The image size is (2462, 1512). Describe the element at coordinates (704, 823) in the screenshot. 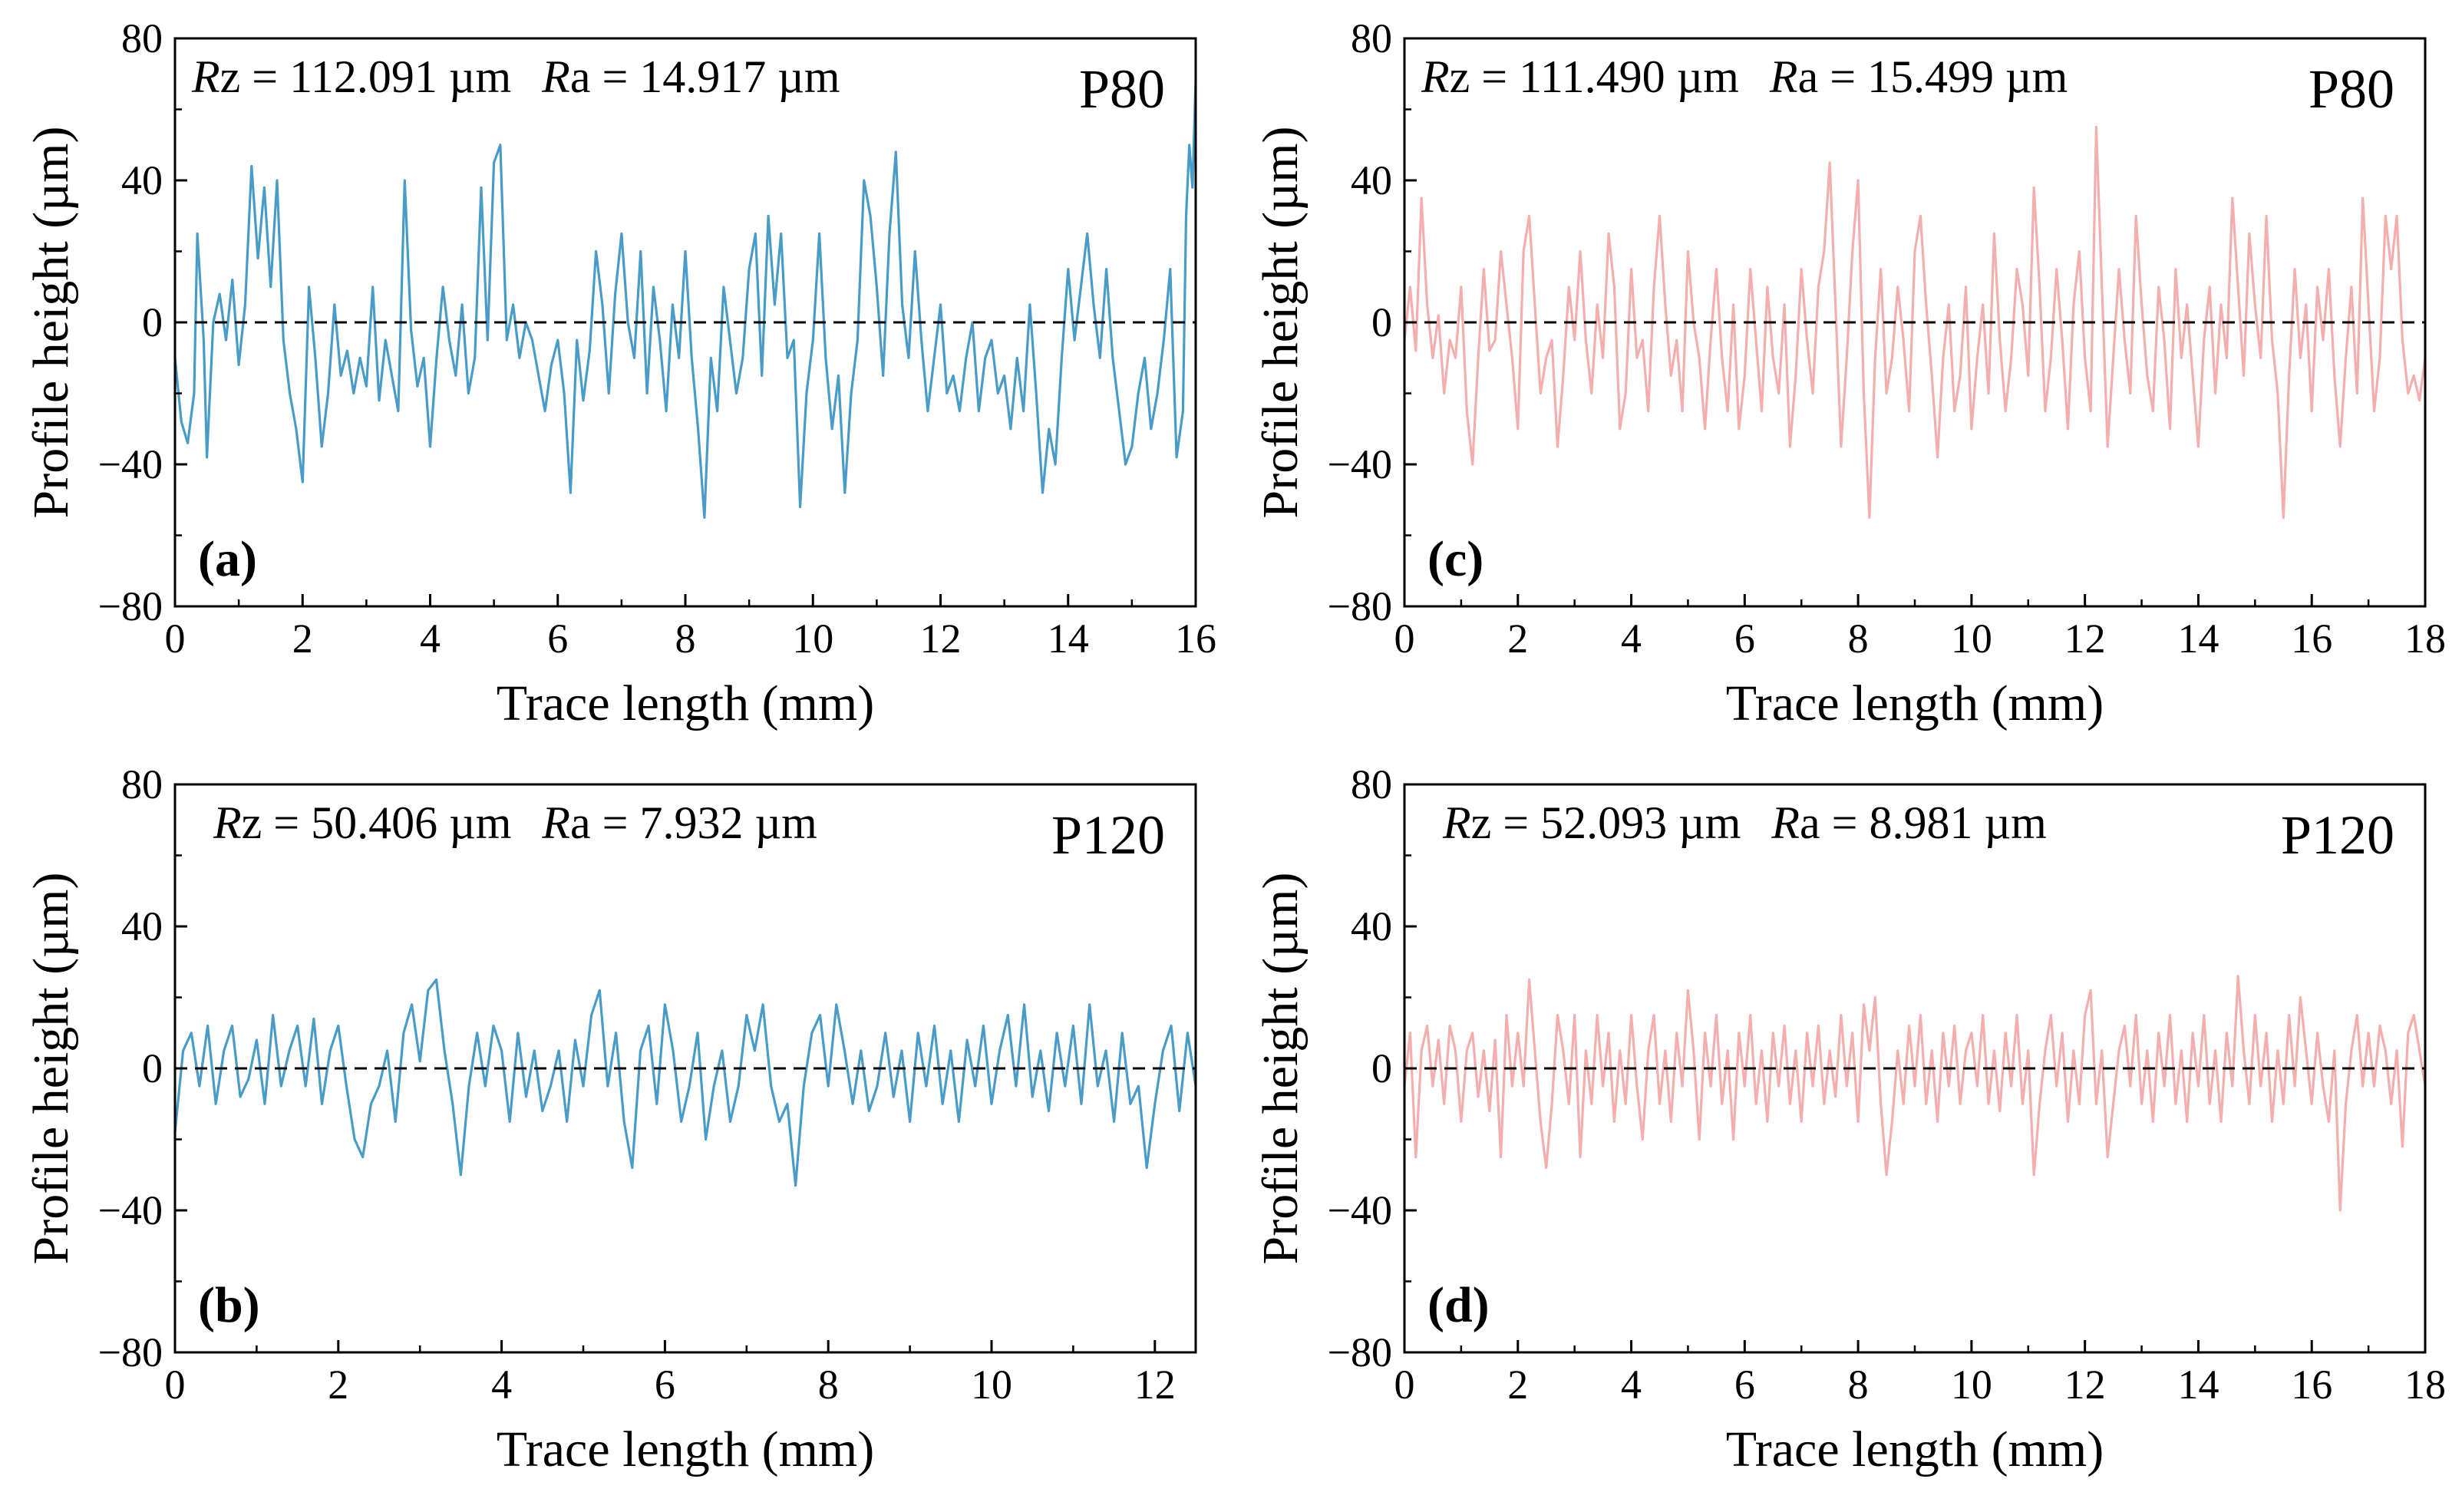

I see `annotation-ra-value: = 7.932 µm` at that location.